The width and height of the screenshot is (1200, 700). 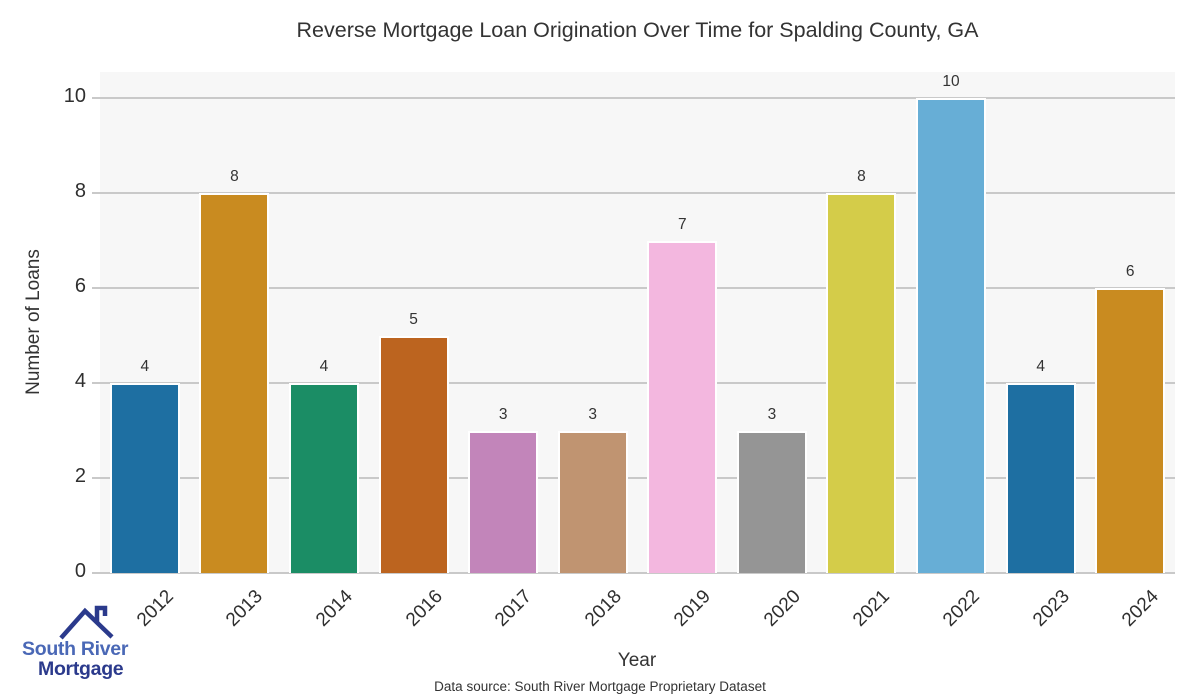 What do you see at coordinates (593, 414) in the screenshot?
I see `bar-value-label-2018: 3` at bounding box center [593, 414].